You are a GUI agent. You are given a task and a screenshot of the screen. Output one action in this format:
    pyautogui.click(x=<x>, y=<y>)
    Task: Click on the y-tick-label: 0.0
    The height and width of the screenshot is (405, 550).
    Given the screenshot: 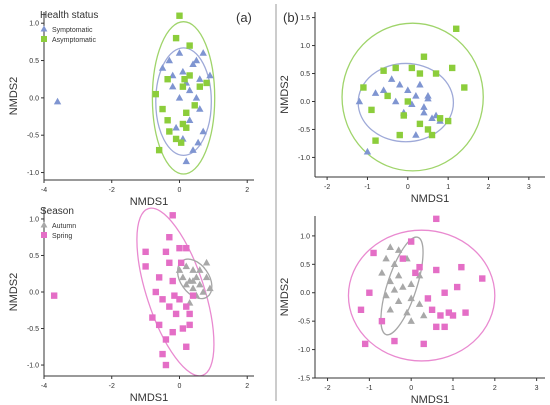 What is the action you would take?
    pyautogui.click(x=34, y=98)
    